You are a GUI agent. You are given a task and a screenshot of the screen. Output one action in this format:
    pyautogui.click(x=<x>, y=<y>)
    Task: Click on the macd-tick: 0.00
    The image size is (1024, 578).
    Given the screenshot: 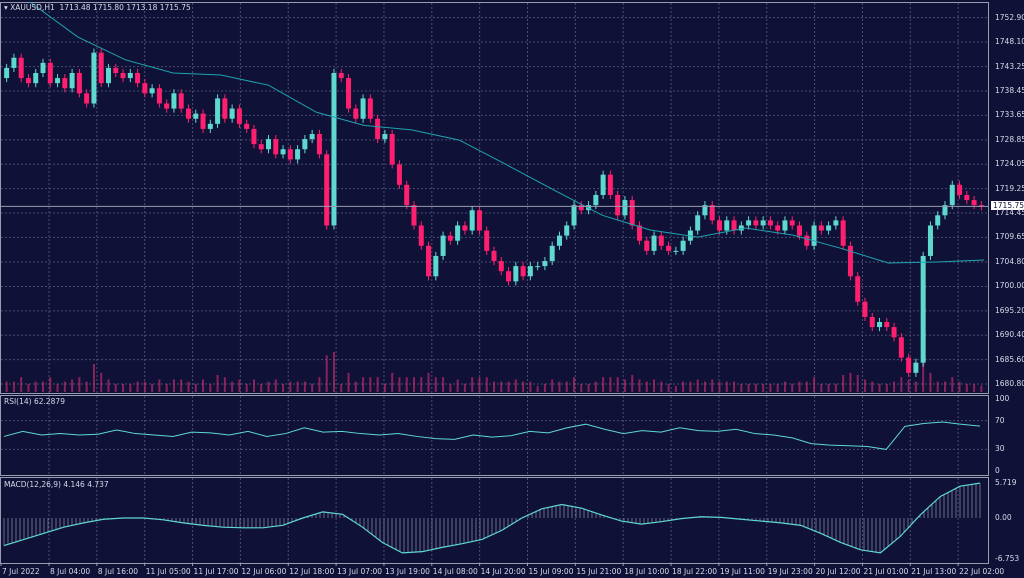 What is the action you would take?
    pyautogui.click(x=1003, y=517)
    